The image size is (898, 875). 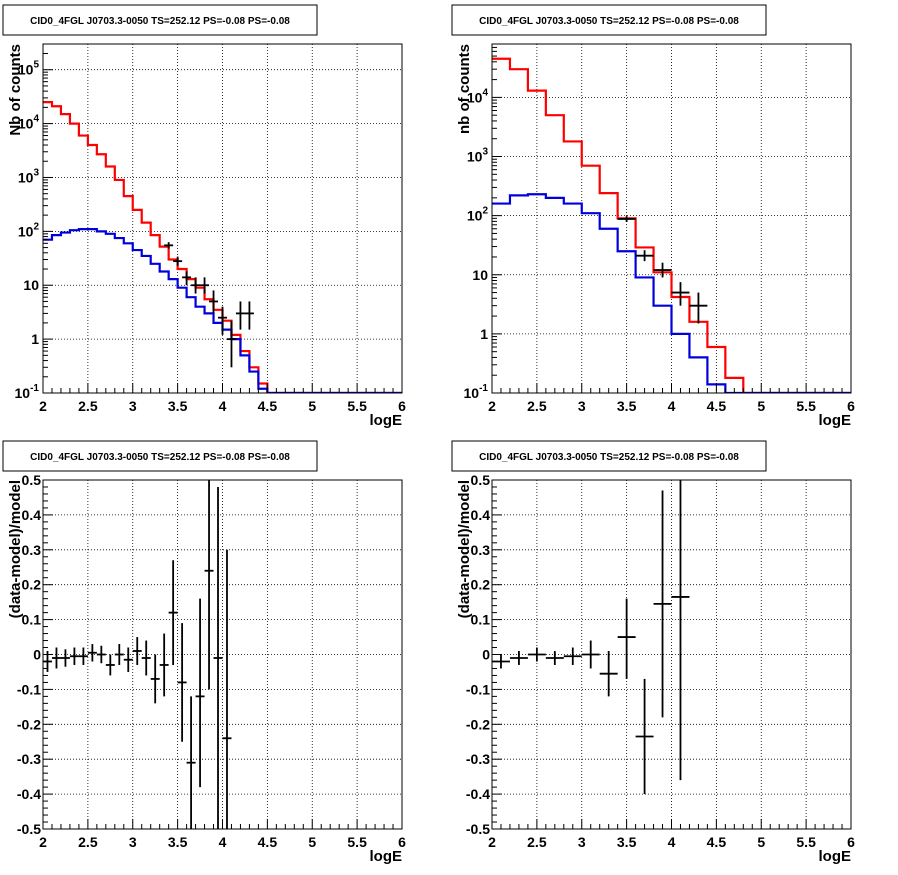 I want to click on series-1-step-line, so click(x=671, y=293).